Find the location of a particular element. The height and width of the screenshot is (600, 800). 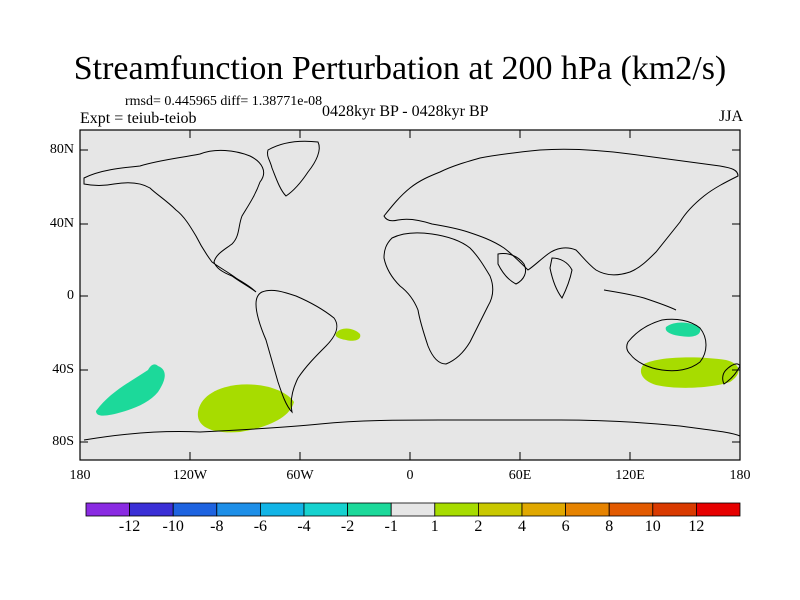

y-tick-label-40n: 40N is located at coordinates (61, 223).